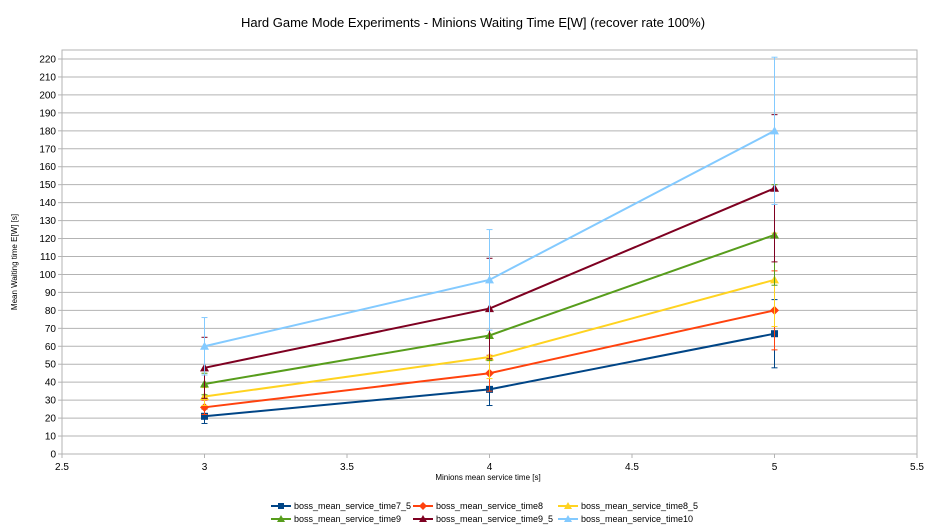 This screenshot has width=947, height=528. I want to click on y-tick-label: 190, so click(47, 113).